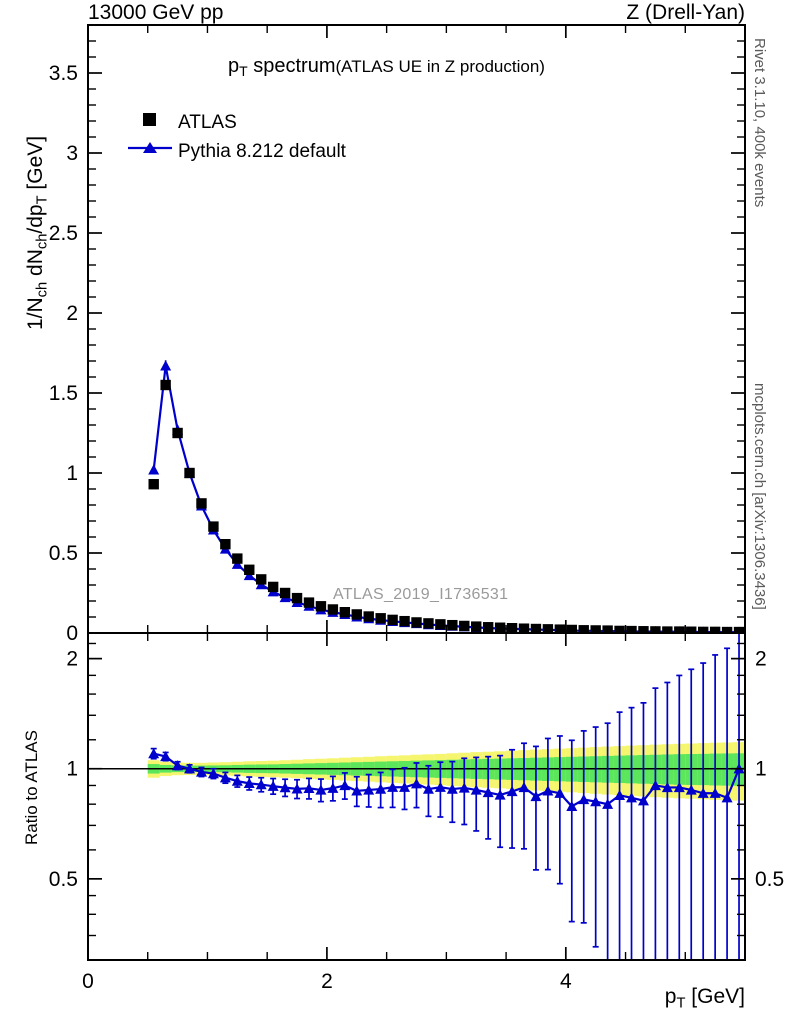  I want to click on legend-marker-square, so click(149, 119).